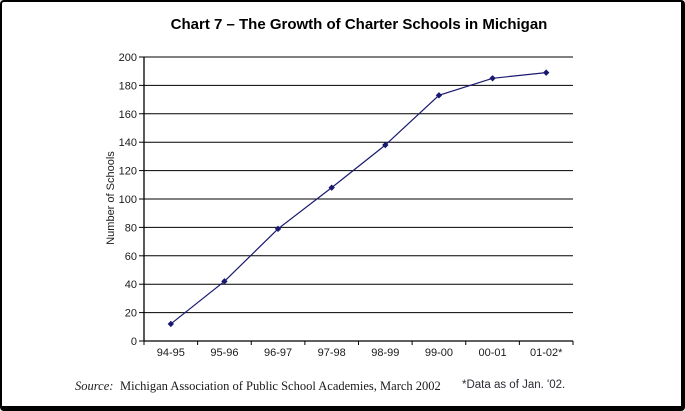 The width and height of the screenshot is (685, 411). Describe the element at coordinates (385, 353) in the screenshot. I see `x-tick-label: 98-99` at that location.